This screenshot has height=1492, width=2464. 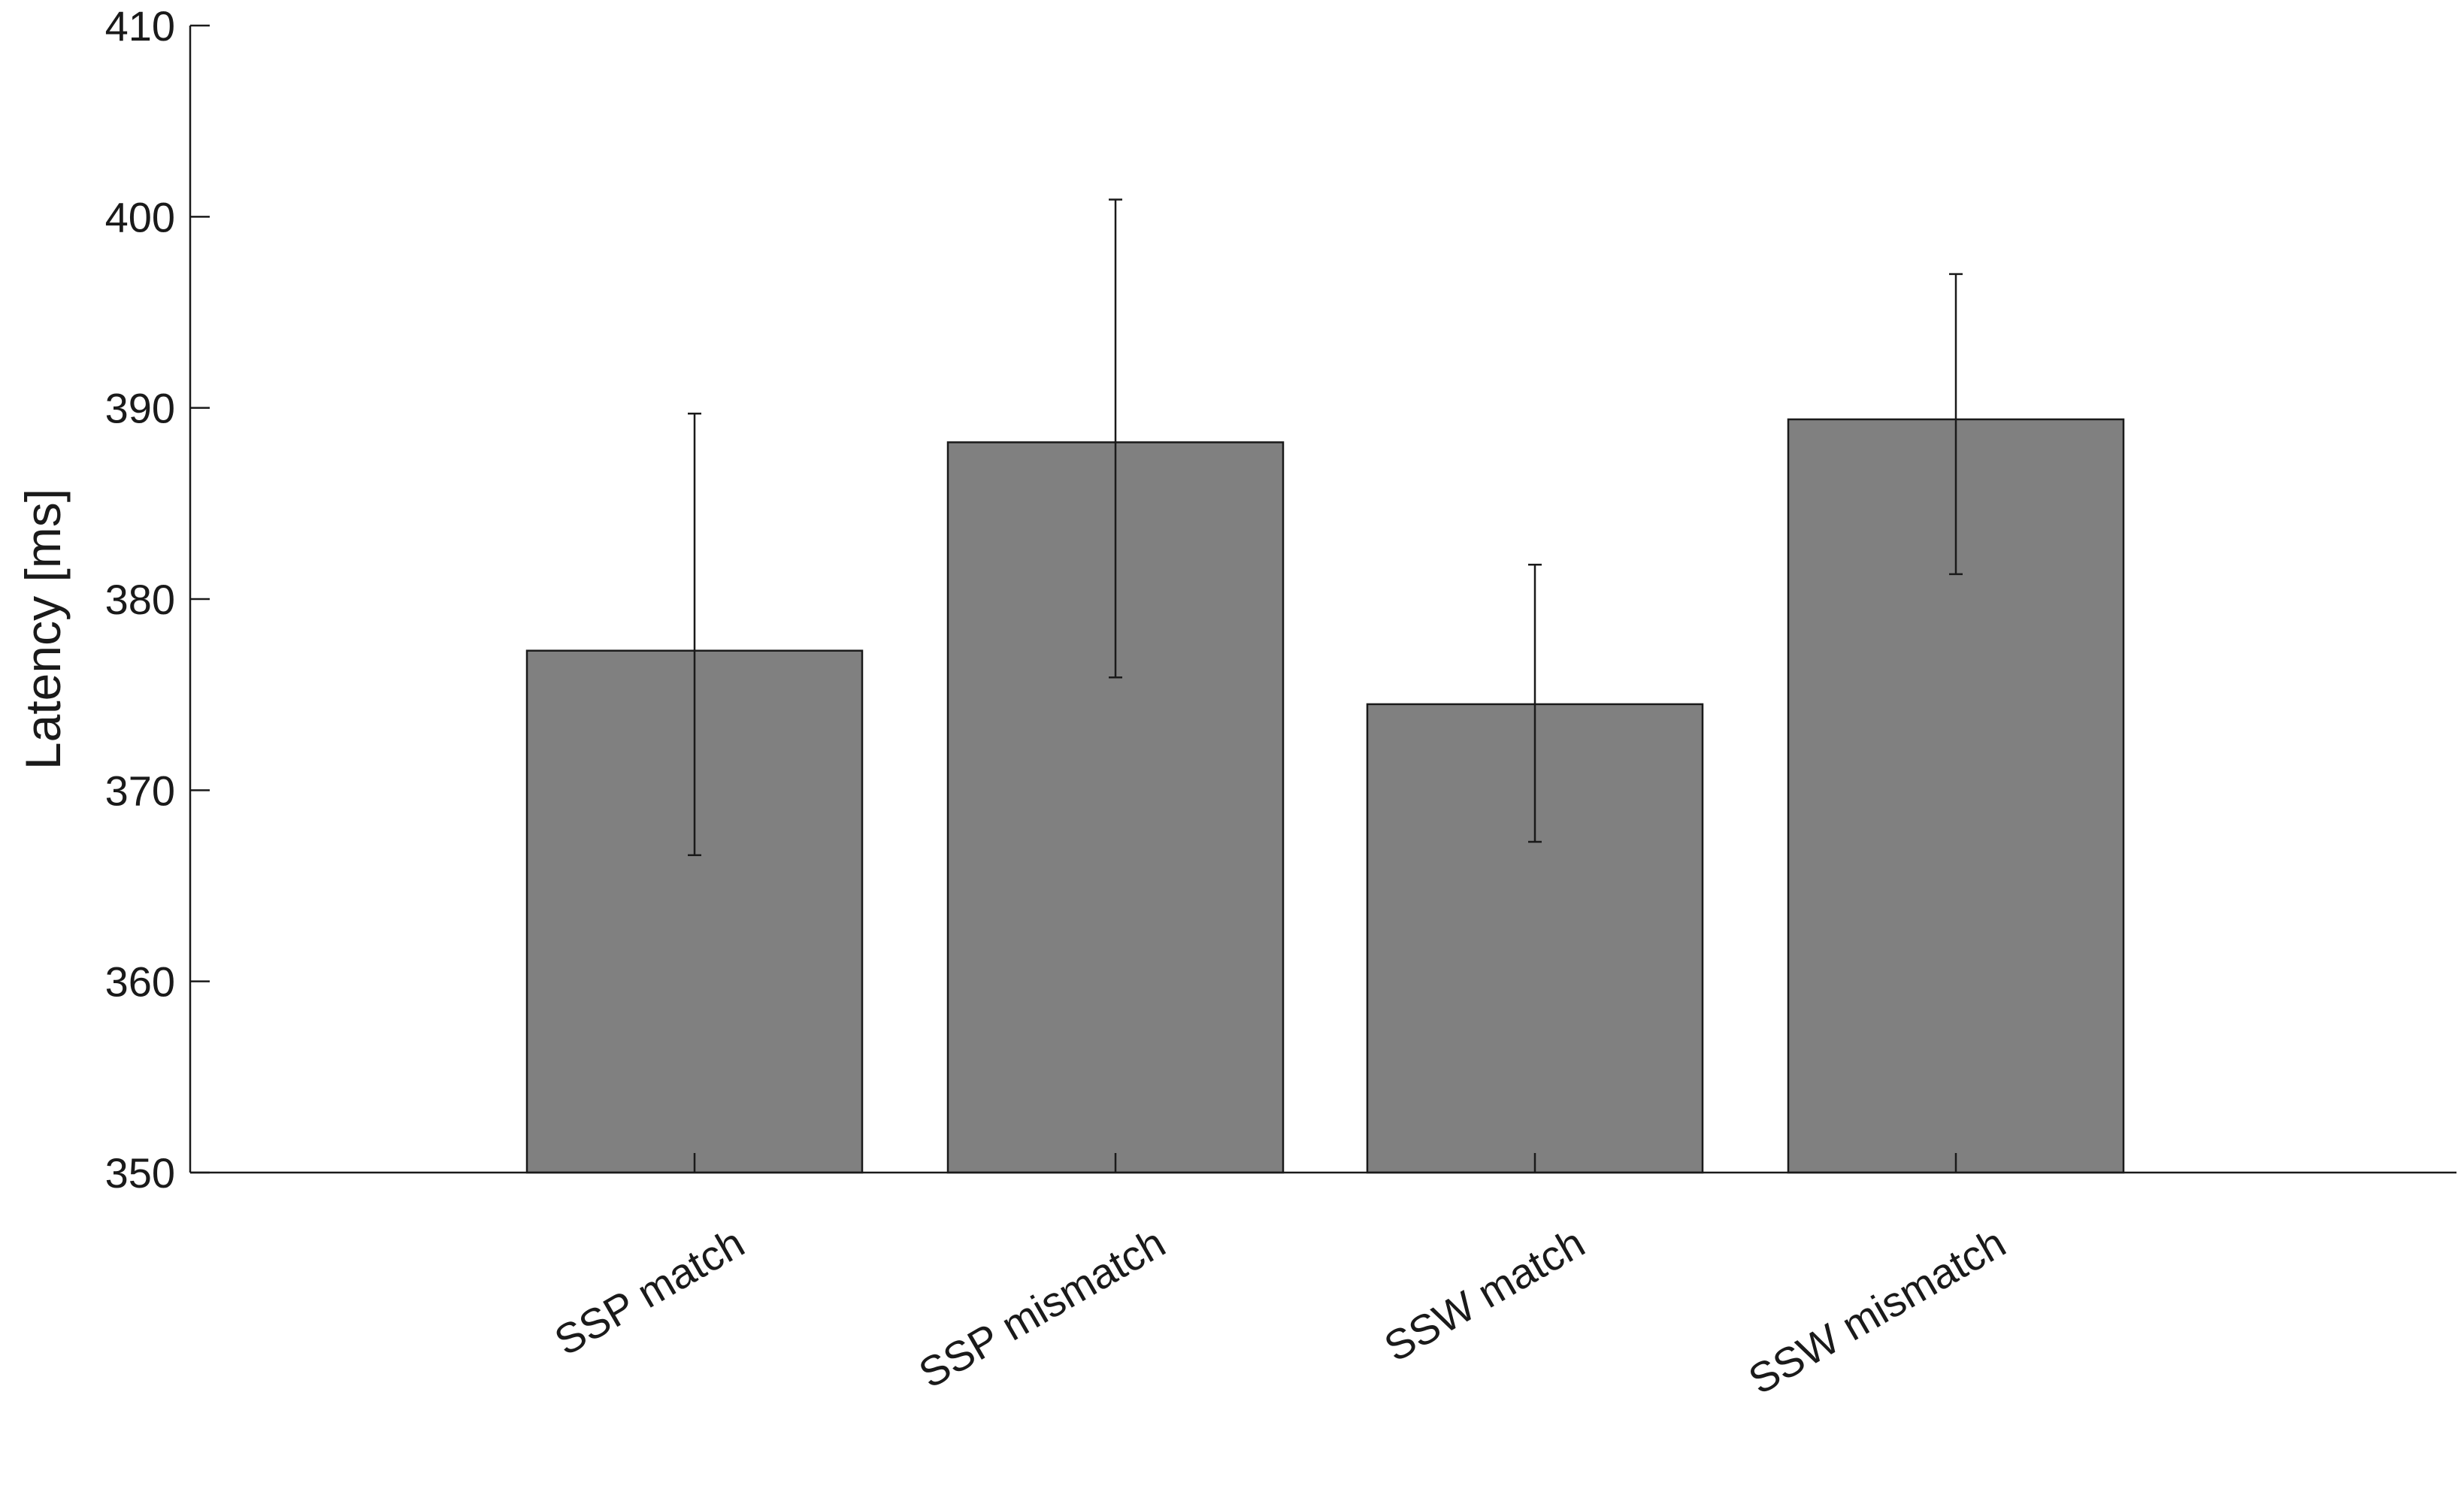 I want to click on y-tick-label: 360, so click(x=140, y=982).